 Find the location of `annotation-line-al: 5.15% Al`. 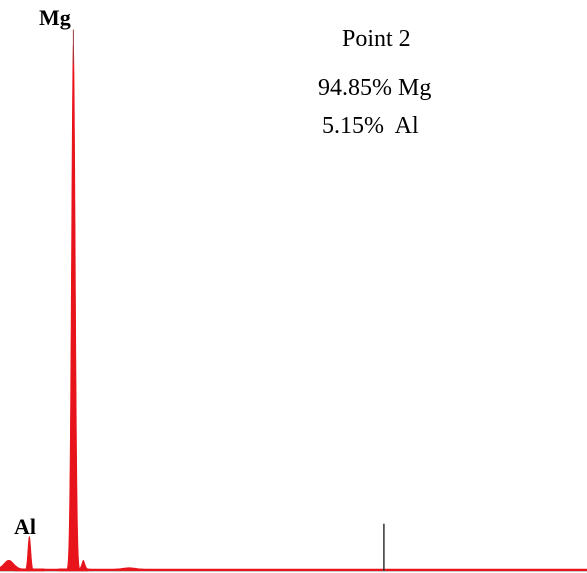

annotation-line-al: 5.15% Al is located at coordinates (370, 126).